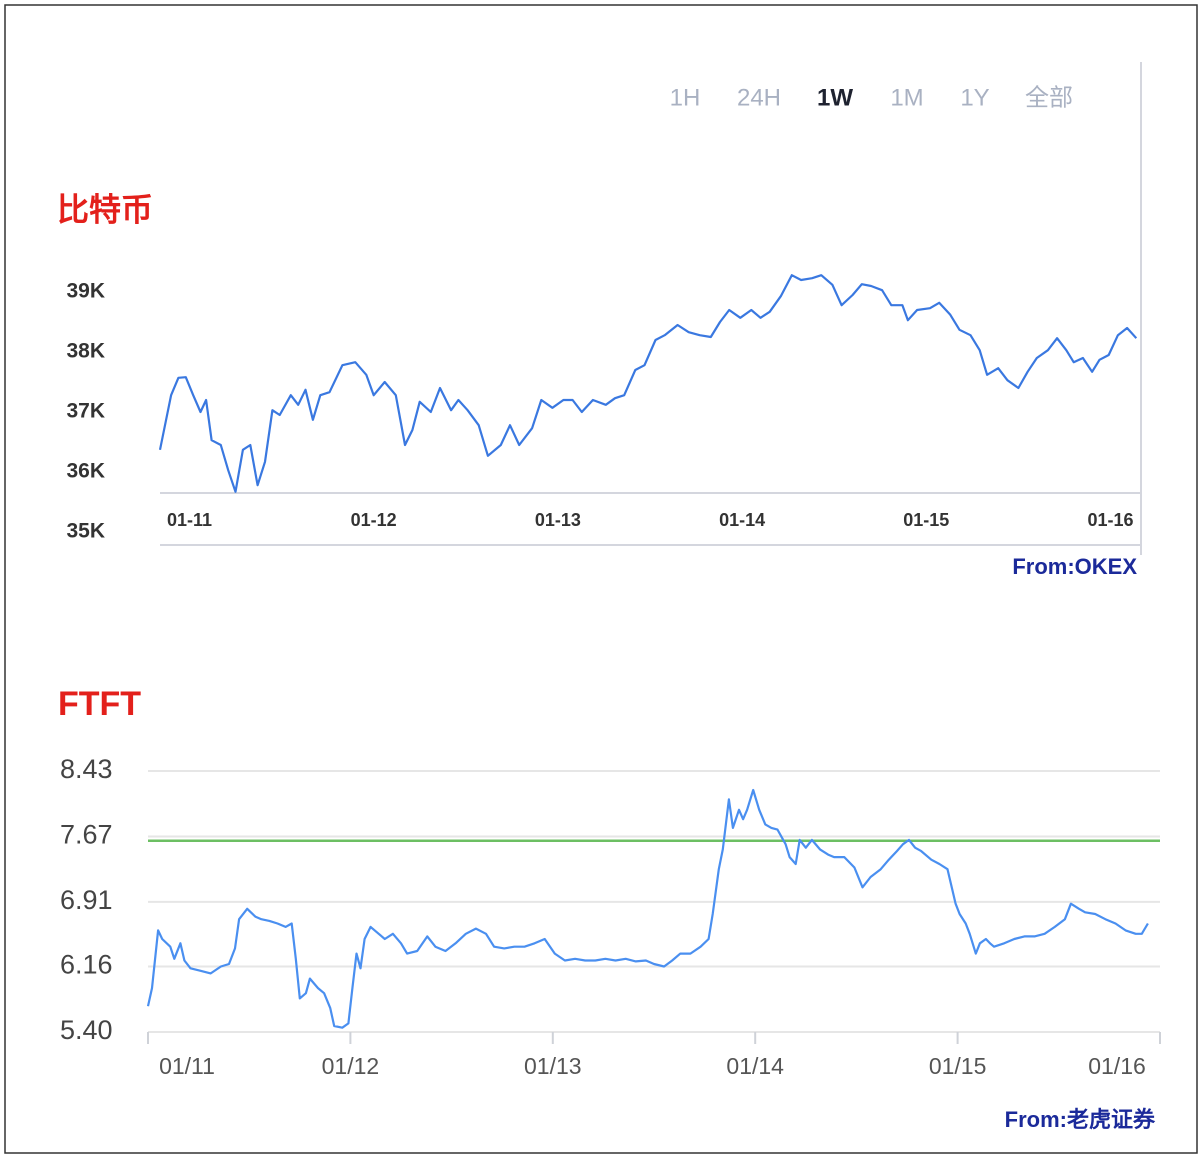  Describe the element at coordinates (1111, 520) in the screenshot. I see `x-tick-label: 01-16` at that location.